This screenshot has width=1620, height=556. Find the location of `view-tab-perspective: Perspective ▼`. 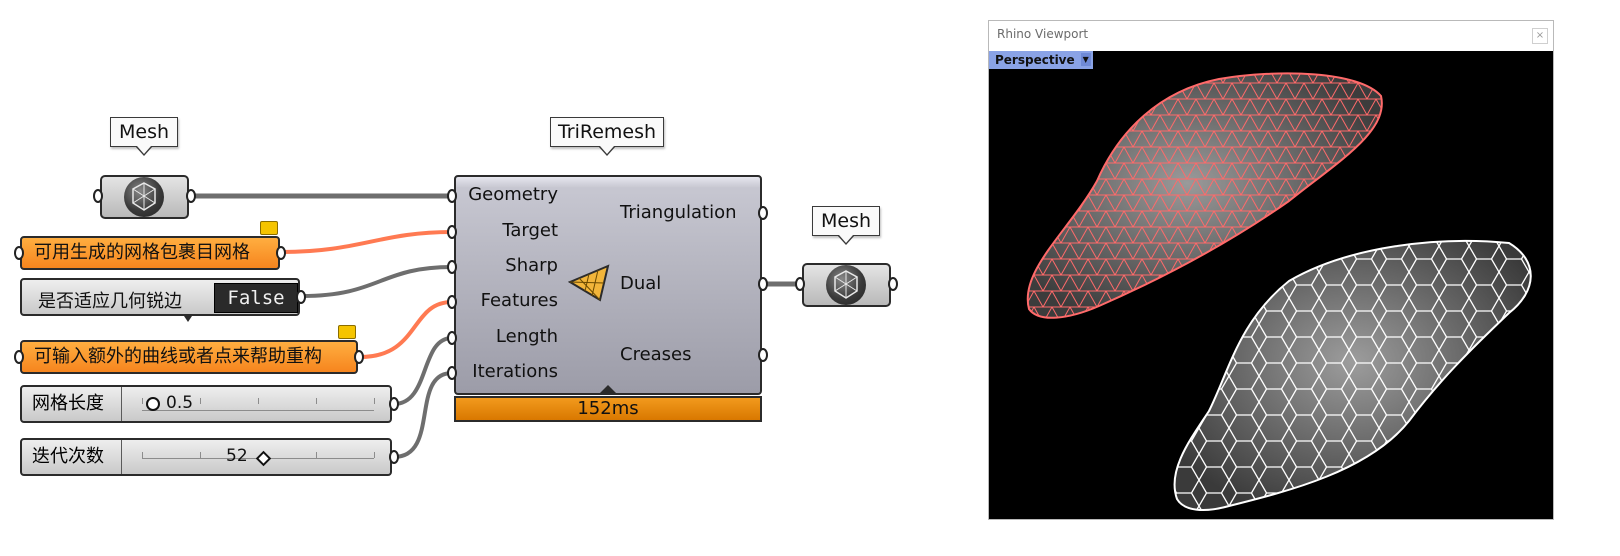

view-tab-perspective: Perspective ▼ is located at coordinates (1041, 60).